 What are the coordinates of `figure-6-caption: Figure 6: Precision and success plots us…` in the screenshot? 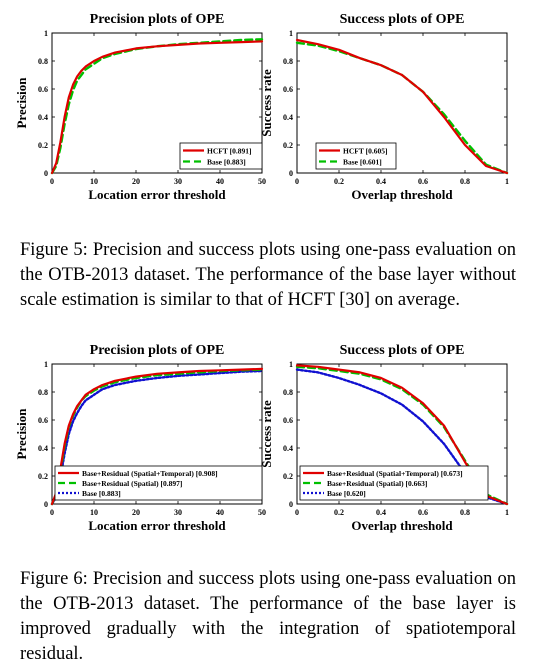 It's located at (268, 616).